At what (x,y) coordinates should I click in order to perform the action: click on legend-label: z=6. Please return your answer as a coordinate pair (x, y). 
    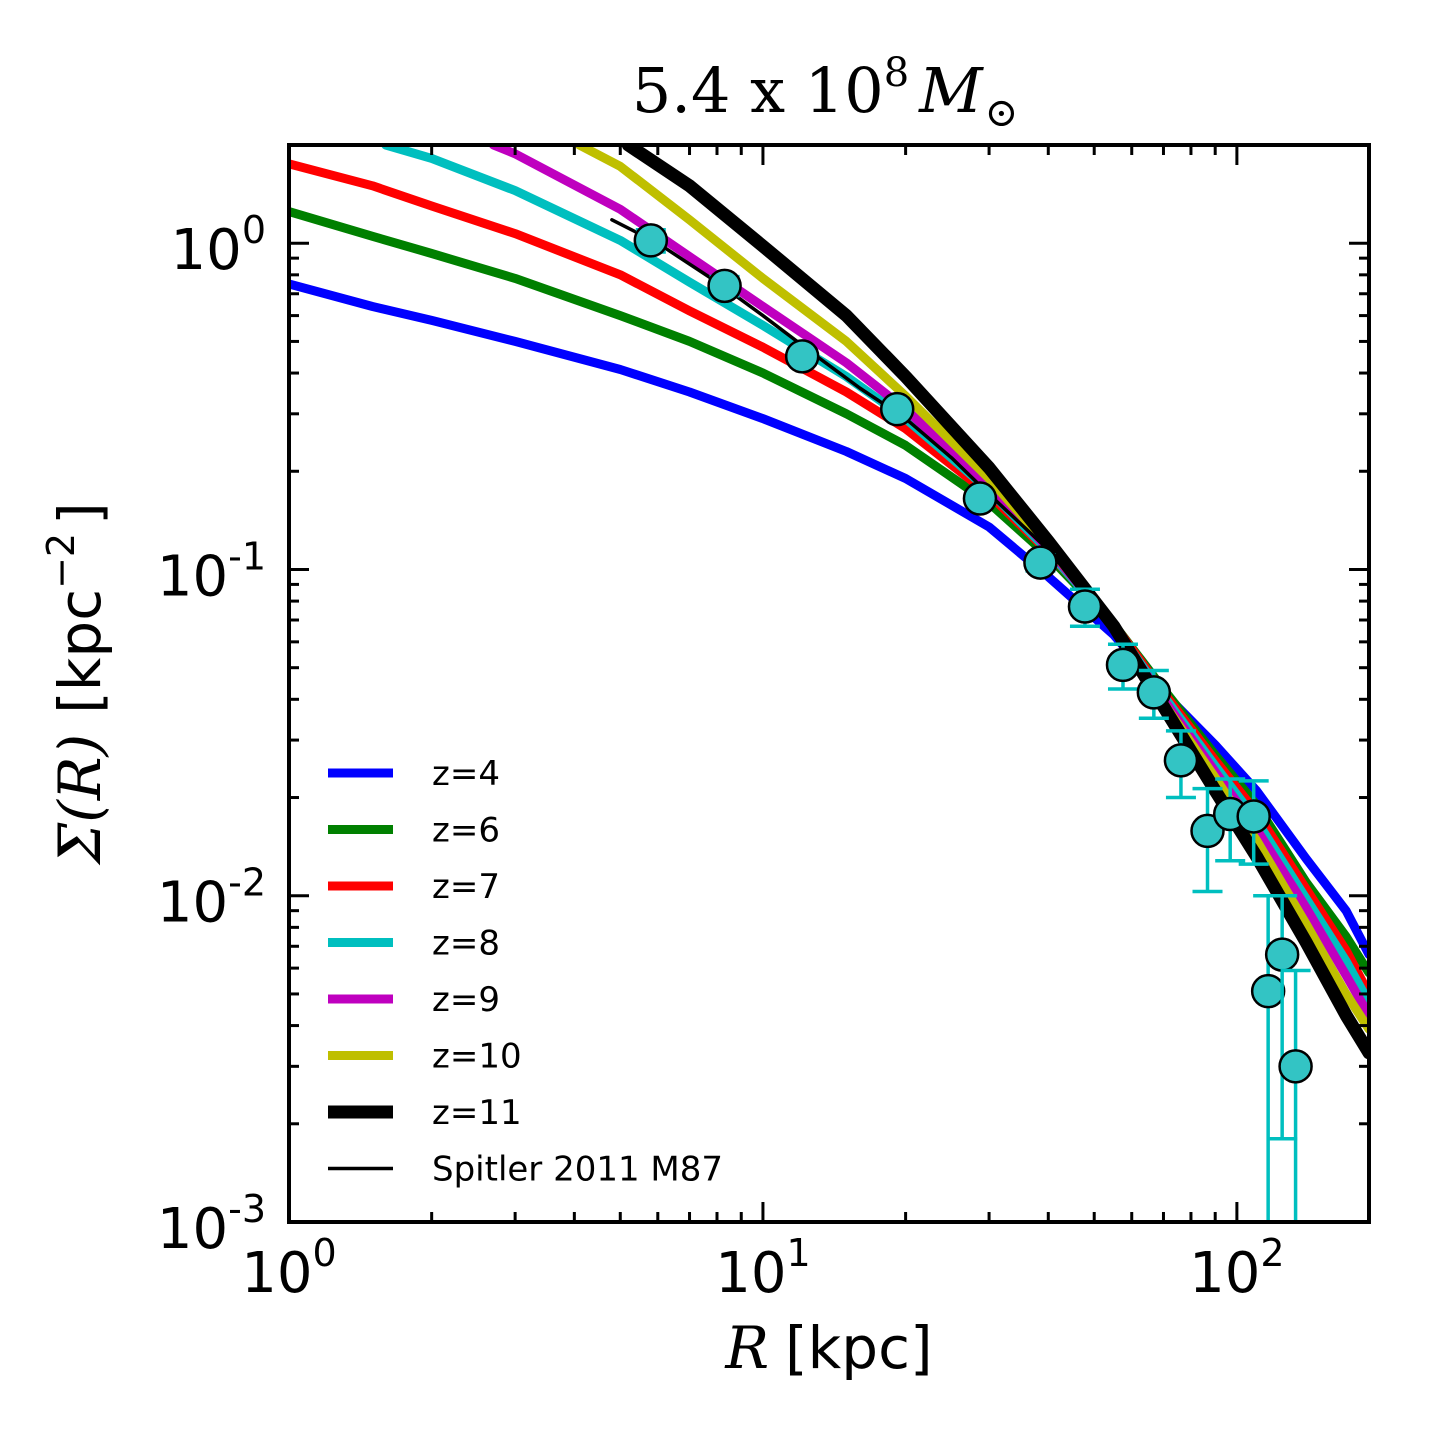
    Looking at the image, I should click on (466, 831).